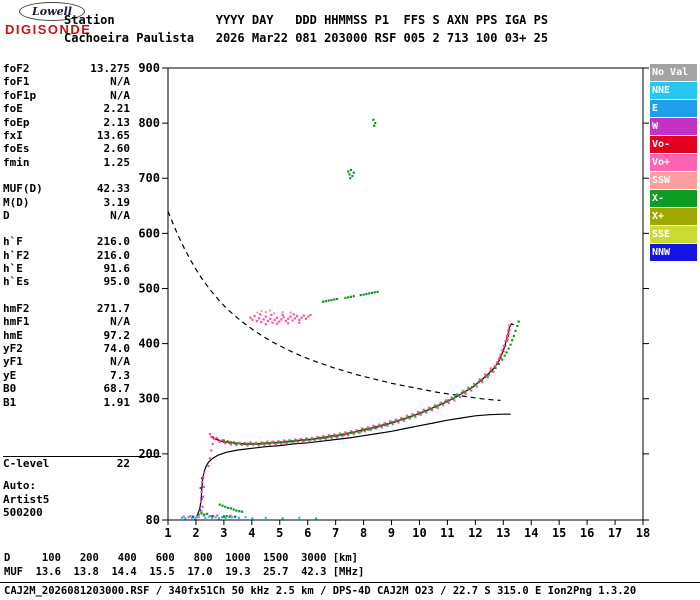  I want to click on svg-text: 5, so click(279, 532).